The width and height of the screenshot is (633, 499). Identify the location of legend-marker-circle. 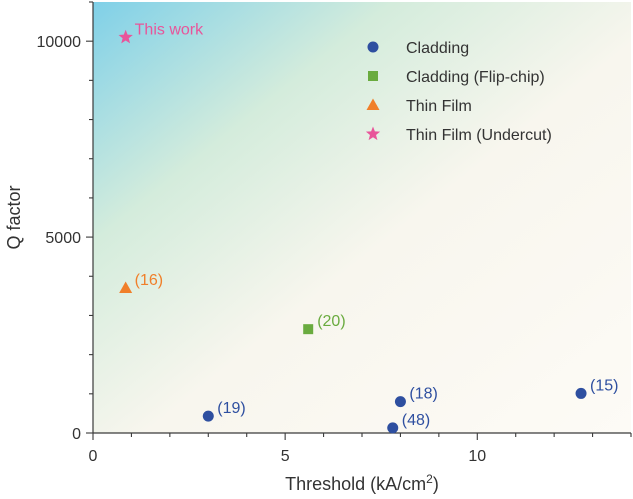
(373, 47).